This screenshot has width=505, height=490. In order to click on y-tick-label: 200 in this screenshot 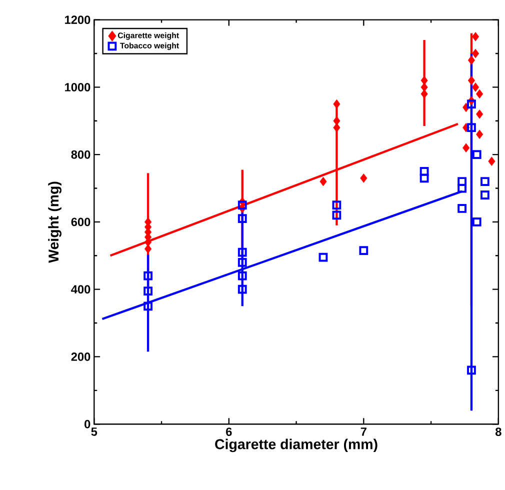, I will do `click(80, 356)`.